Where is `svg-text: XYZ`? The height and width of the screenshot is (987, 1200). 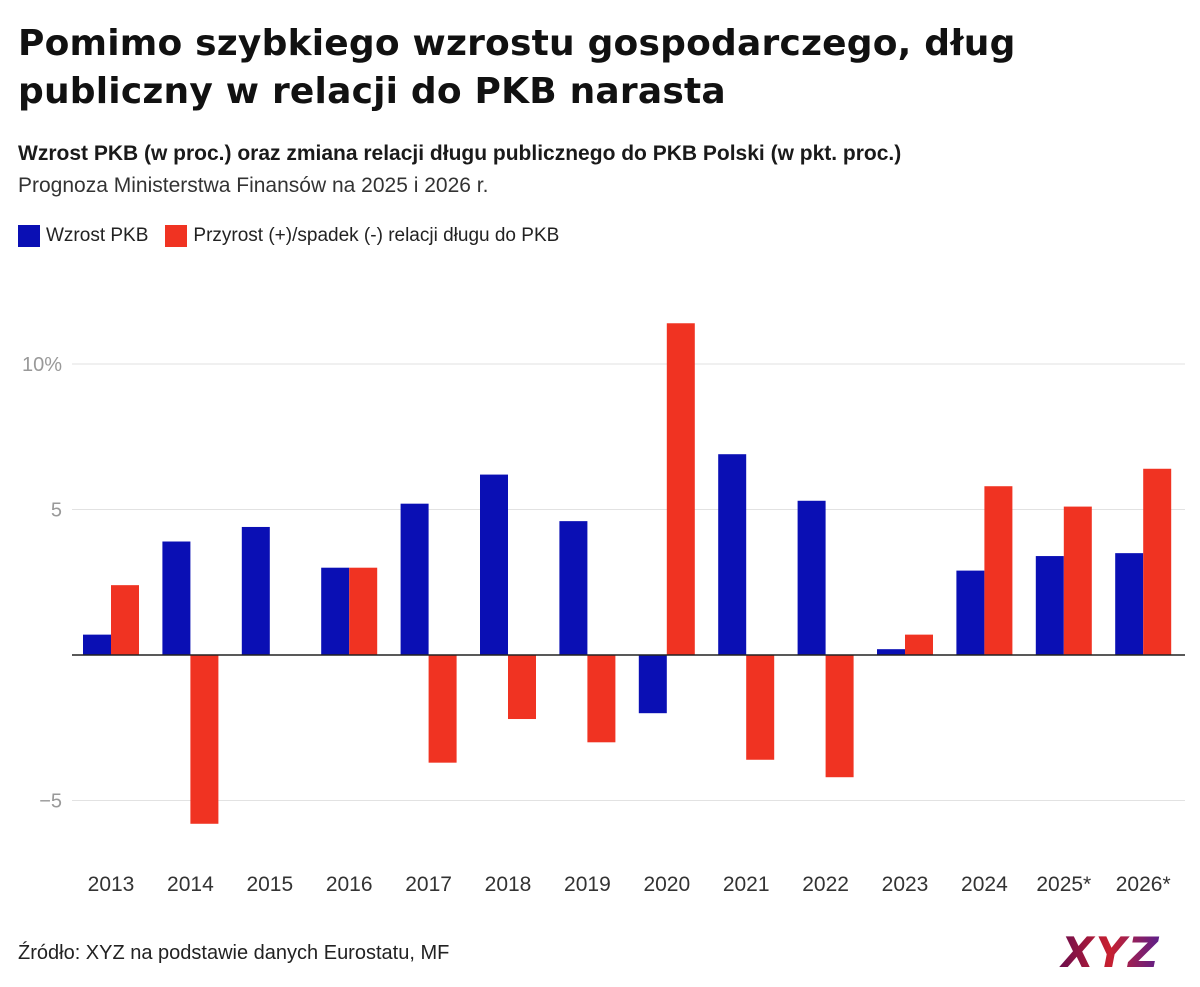 svg-text: XYZ is located at coordinates (1109, 952).